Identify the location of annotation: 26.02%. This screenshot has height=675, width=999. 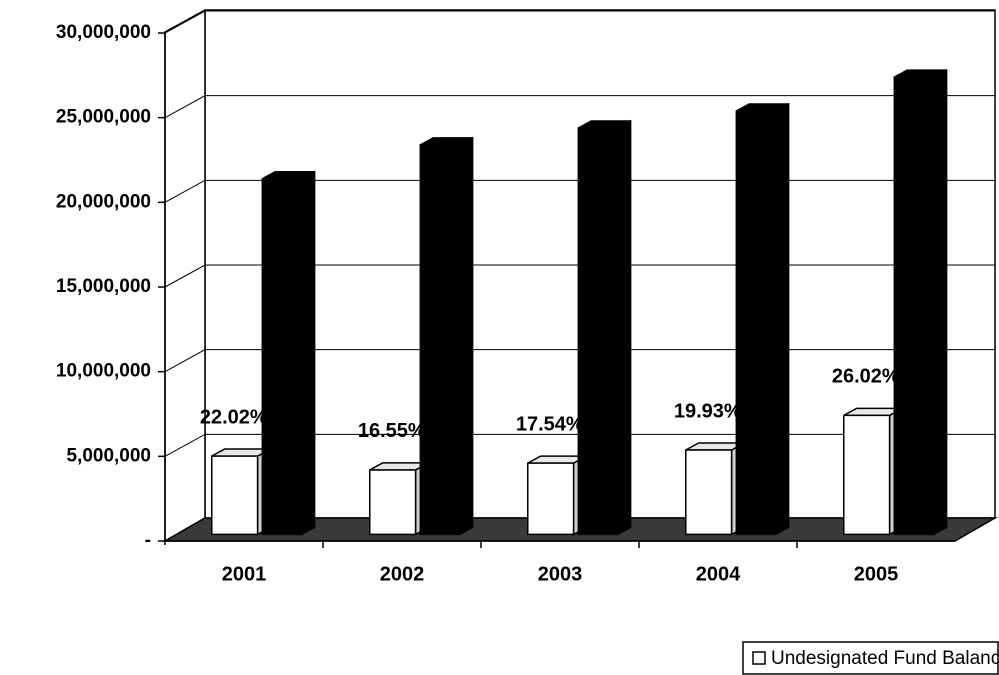
(866, 377).